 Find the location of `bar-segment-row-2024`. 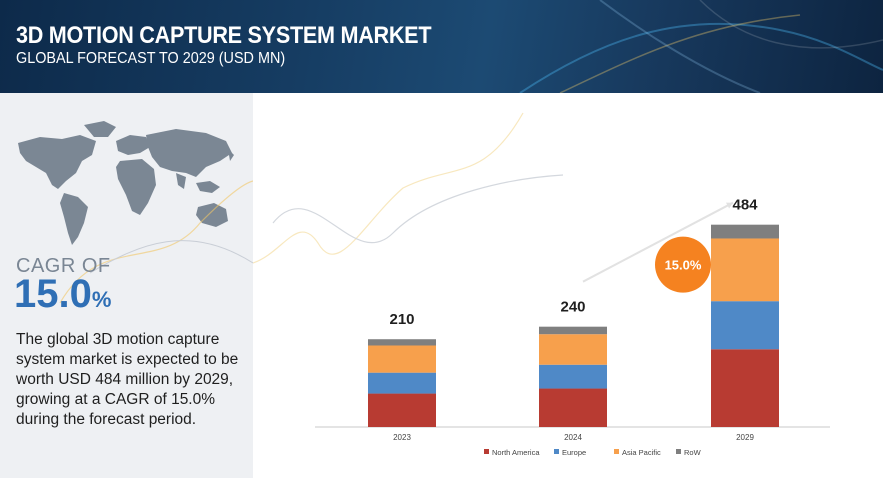

bar-segment-row-2024 is located at coordinates (573, 330).